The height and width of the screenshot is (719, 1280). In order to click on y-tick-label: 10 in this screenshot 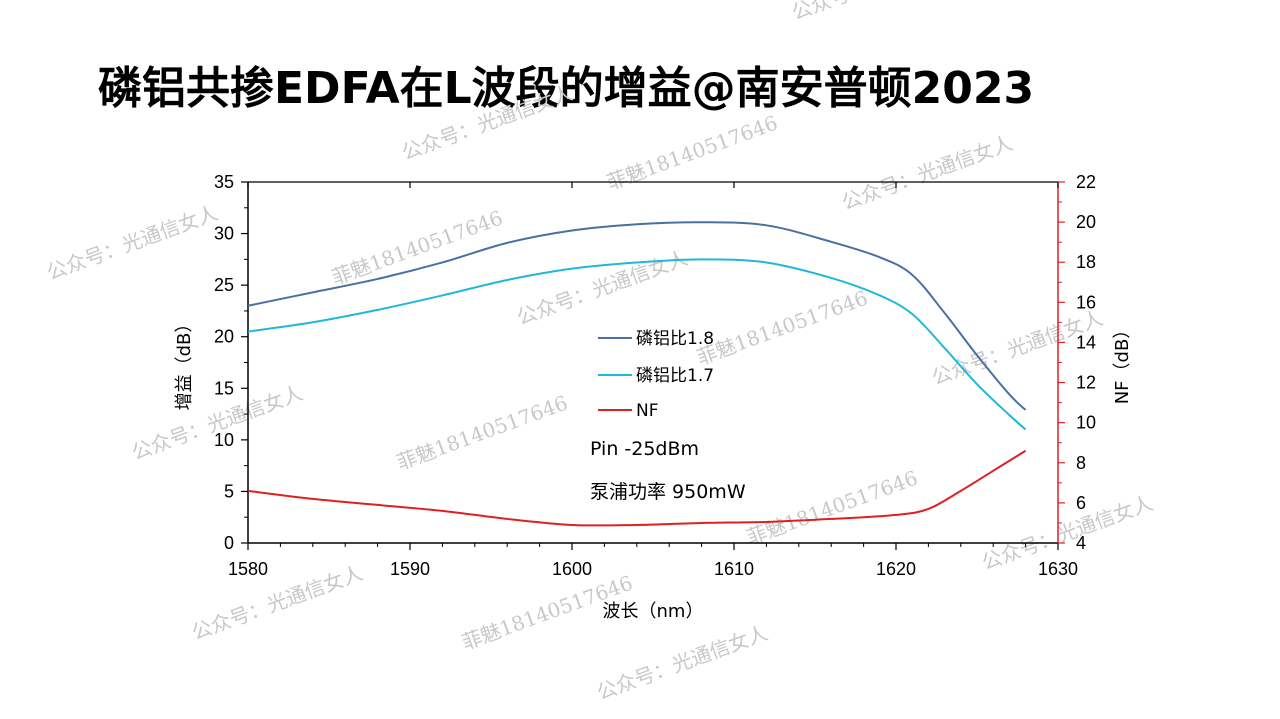, I will do `click(224, 440)`.